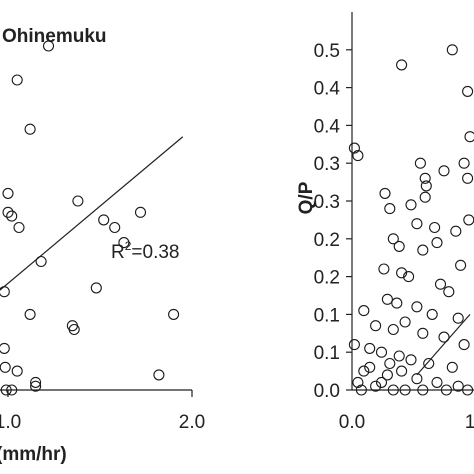 This screenshot has height=474, width=474. What do you see at coordinates (469, 422) in the screenshot?
I see `right-x-tick-label-2: 1` at bounding box center [469, 422].